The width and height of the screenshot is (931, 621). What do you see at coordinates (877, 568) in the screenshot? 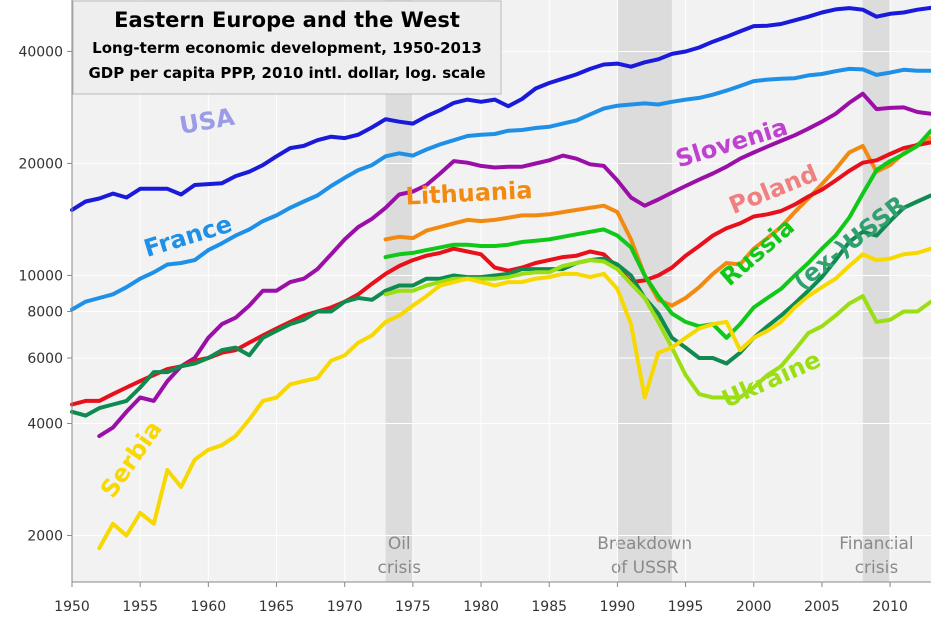
I see `shaded-period-label-2-line2: crisis` at bounding box center [877, 568].